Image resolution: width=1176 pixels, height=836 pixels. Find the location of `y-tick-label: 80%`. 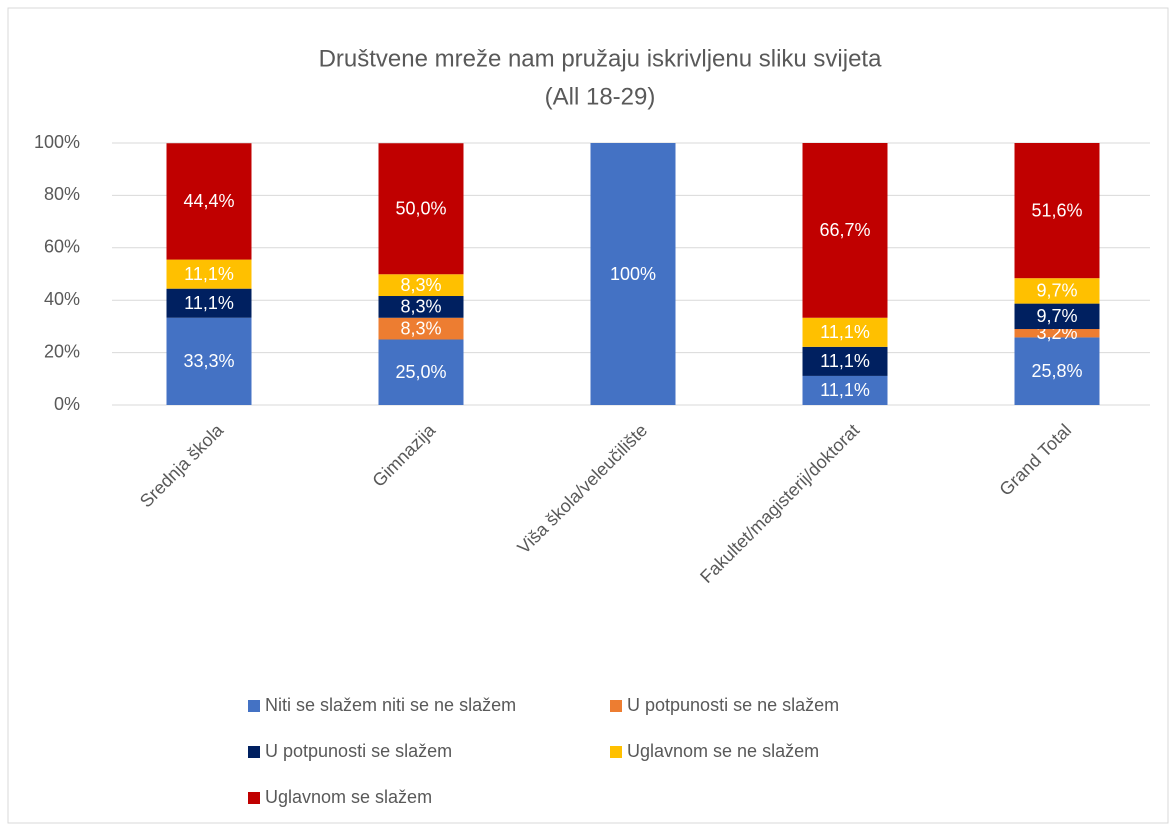

y-tick-label: 80% is located at coordinates (62, 194).